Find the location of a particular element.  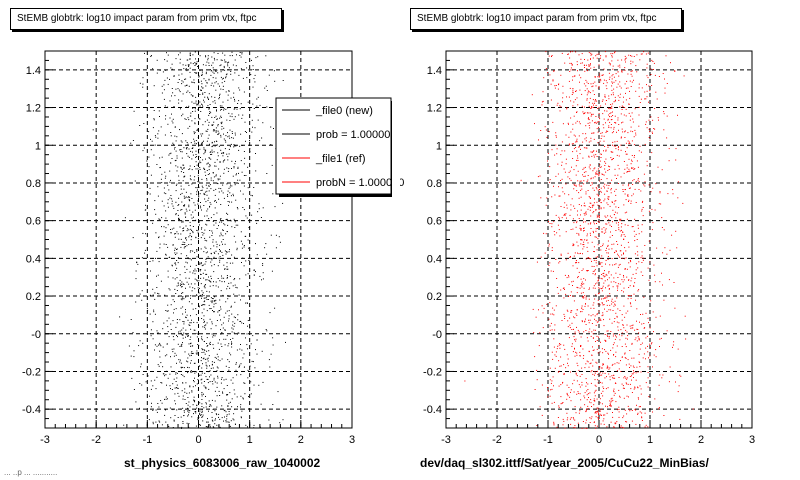

right-x-tick-label: 0 is located at coordinates (599, 440).